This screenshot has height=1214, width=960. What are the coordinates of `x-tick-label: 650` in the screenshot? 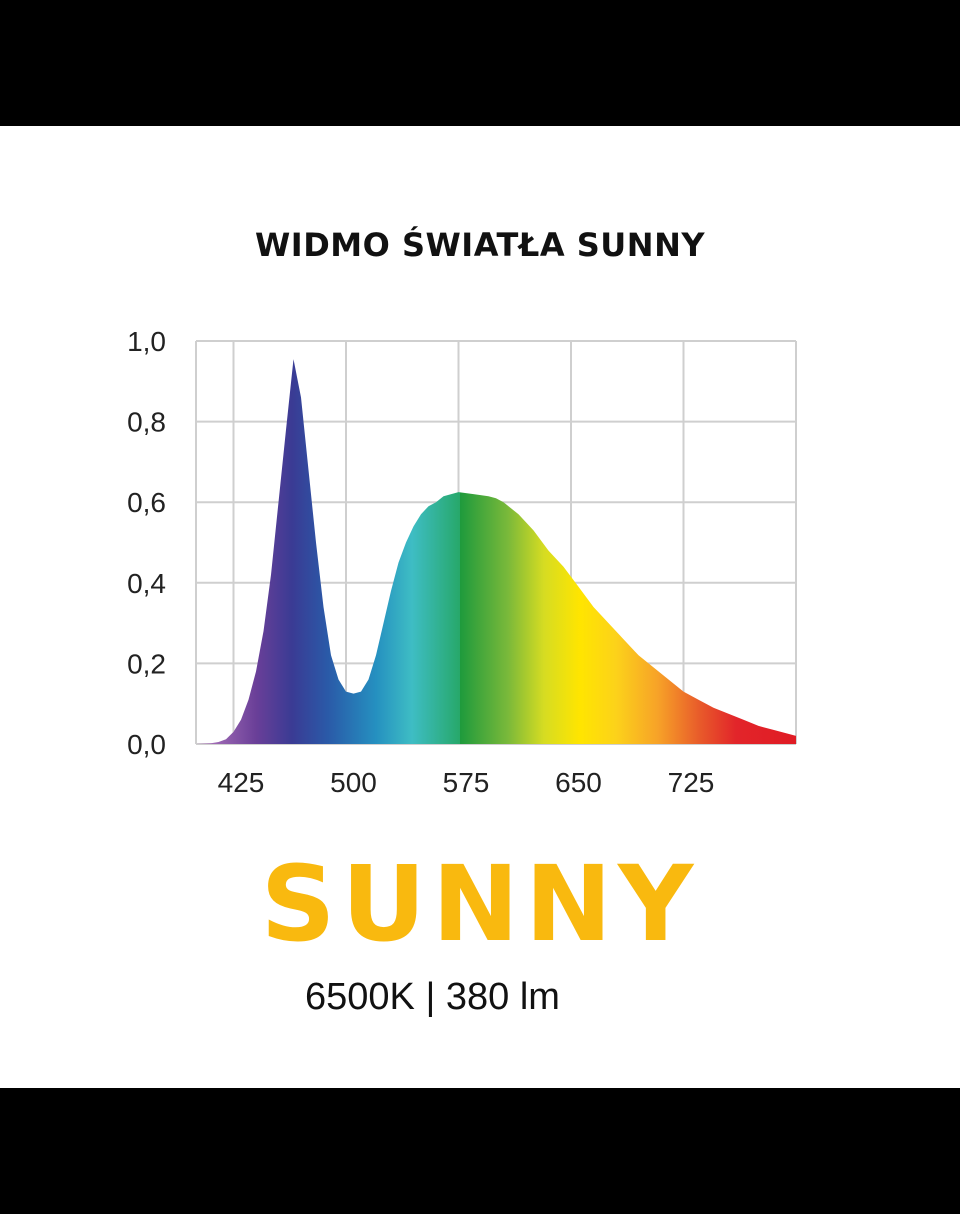 It's located at (578, 782).